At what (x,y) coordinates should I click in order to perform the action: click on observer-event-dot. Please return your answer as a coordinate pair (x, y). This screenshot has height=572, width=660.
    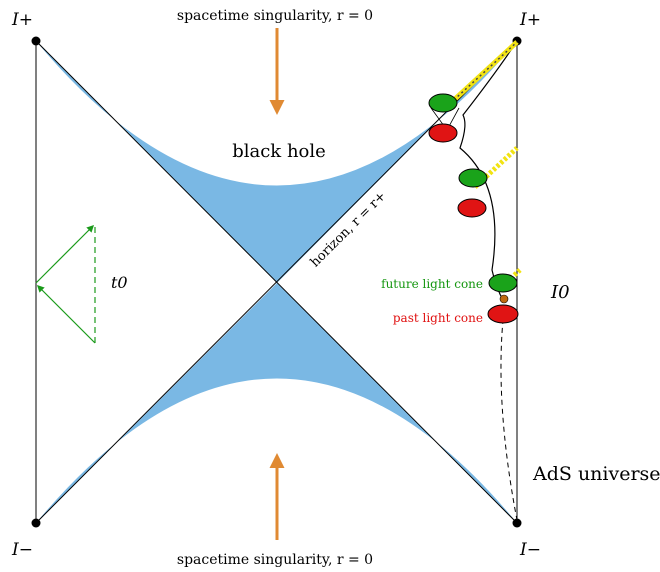
    Looking at the image, I should click on (504, 299).